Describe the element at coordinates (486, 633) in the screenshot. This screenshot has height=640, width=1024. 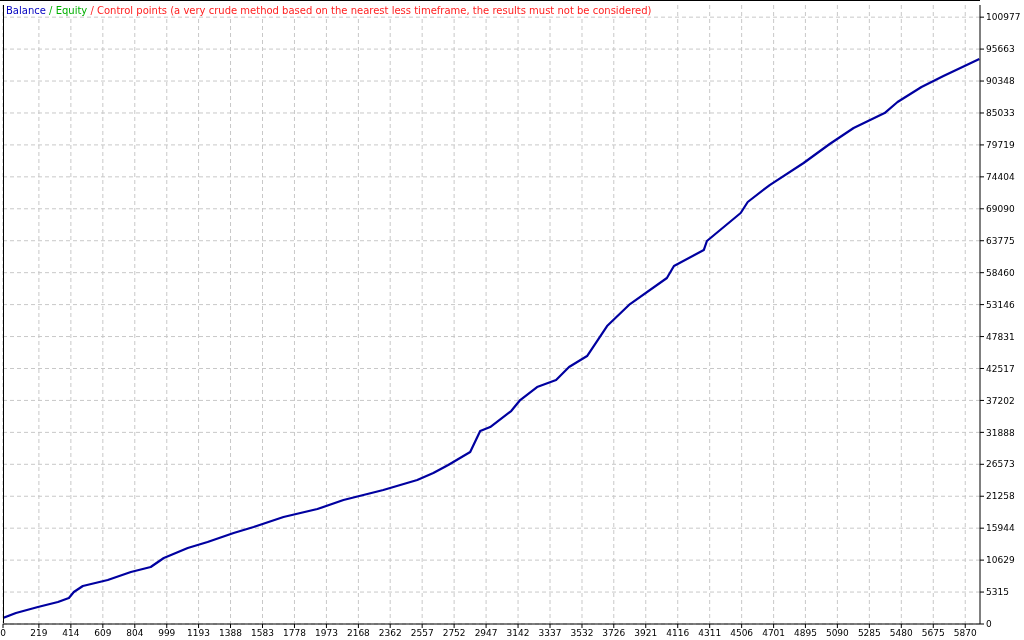
I see `x-tick-label: 2947` at that location.